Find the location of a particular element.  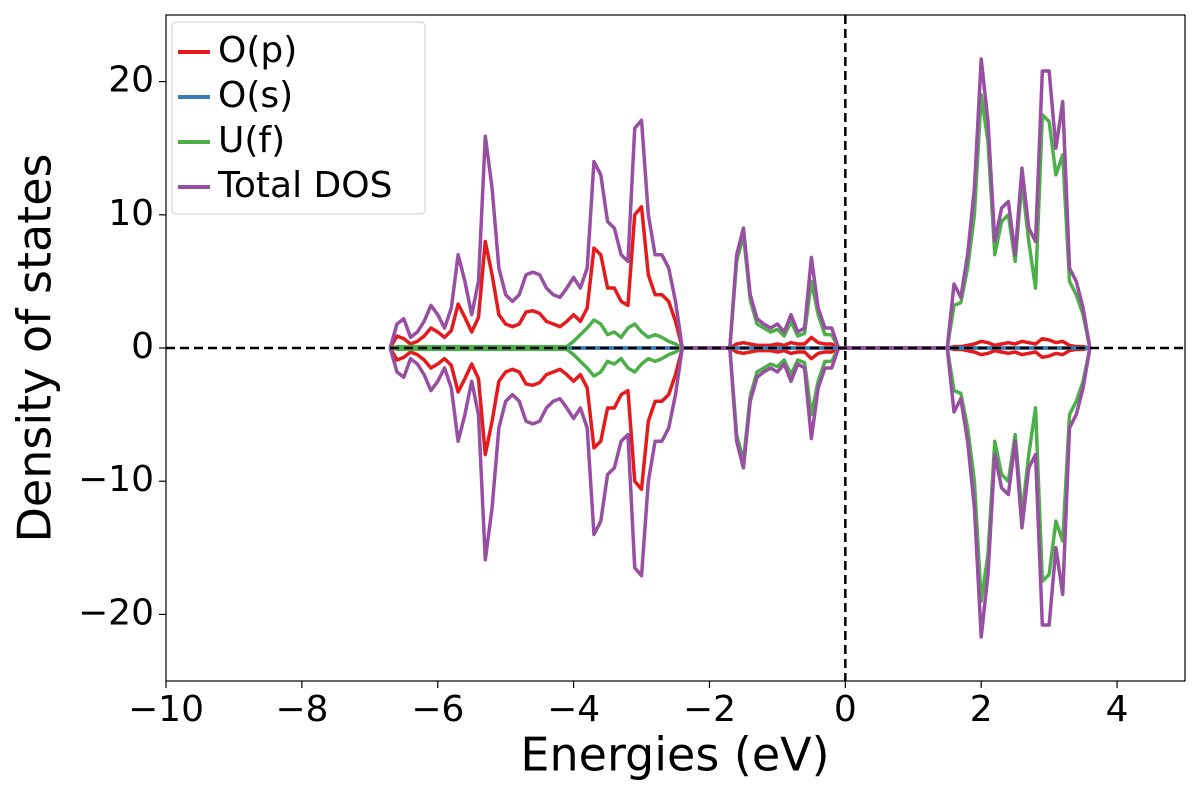

x-tick-label: −4 is located at coordinates (573, 709).